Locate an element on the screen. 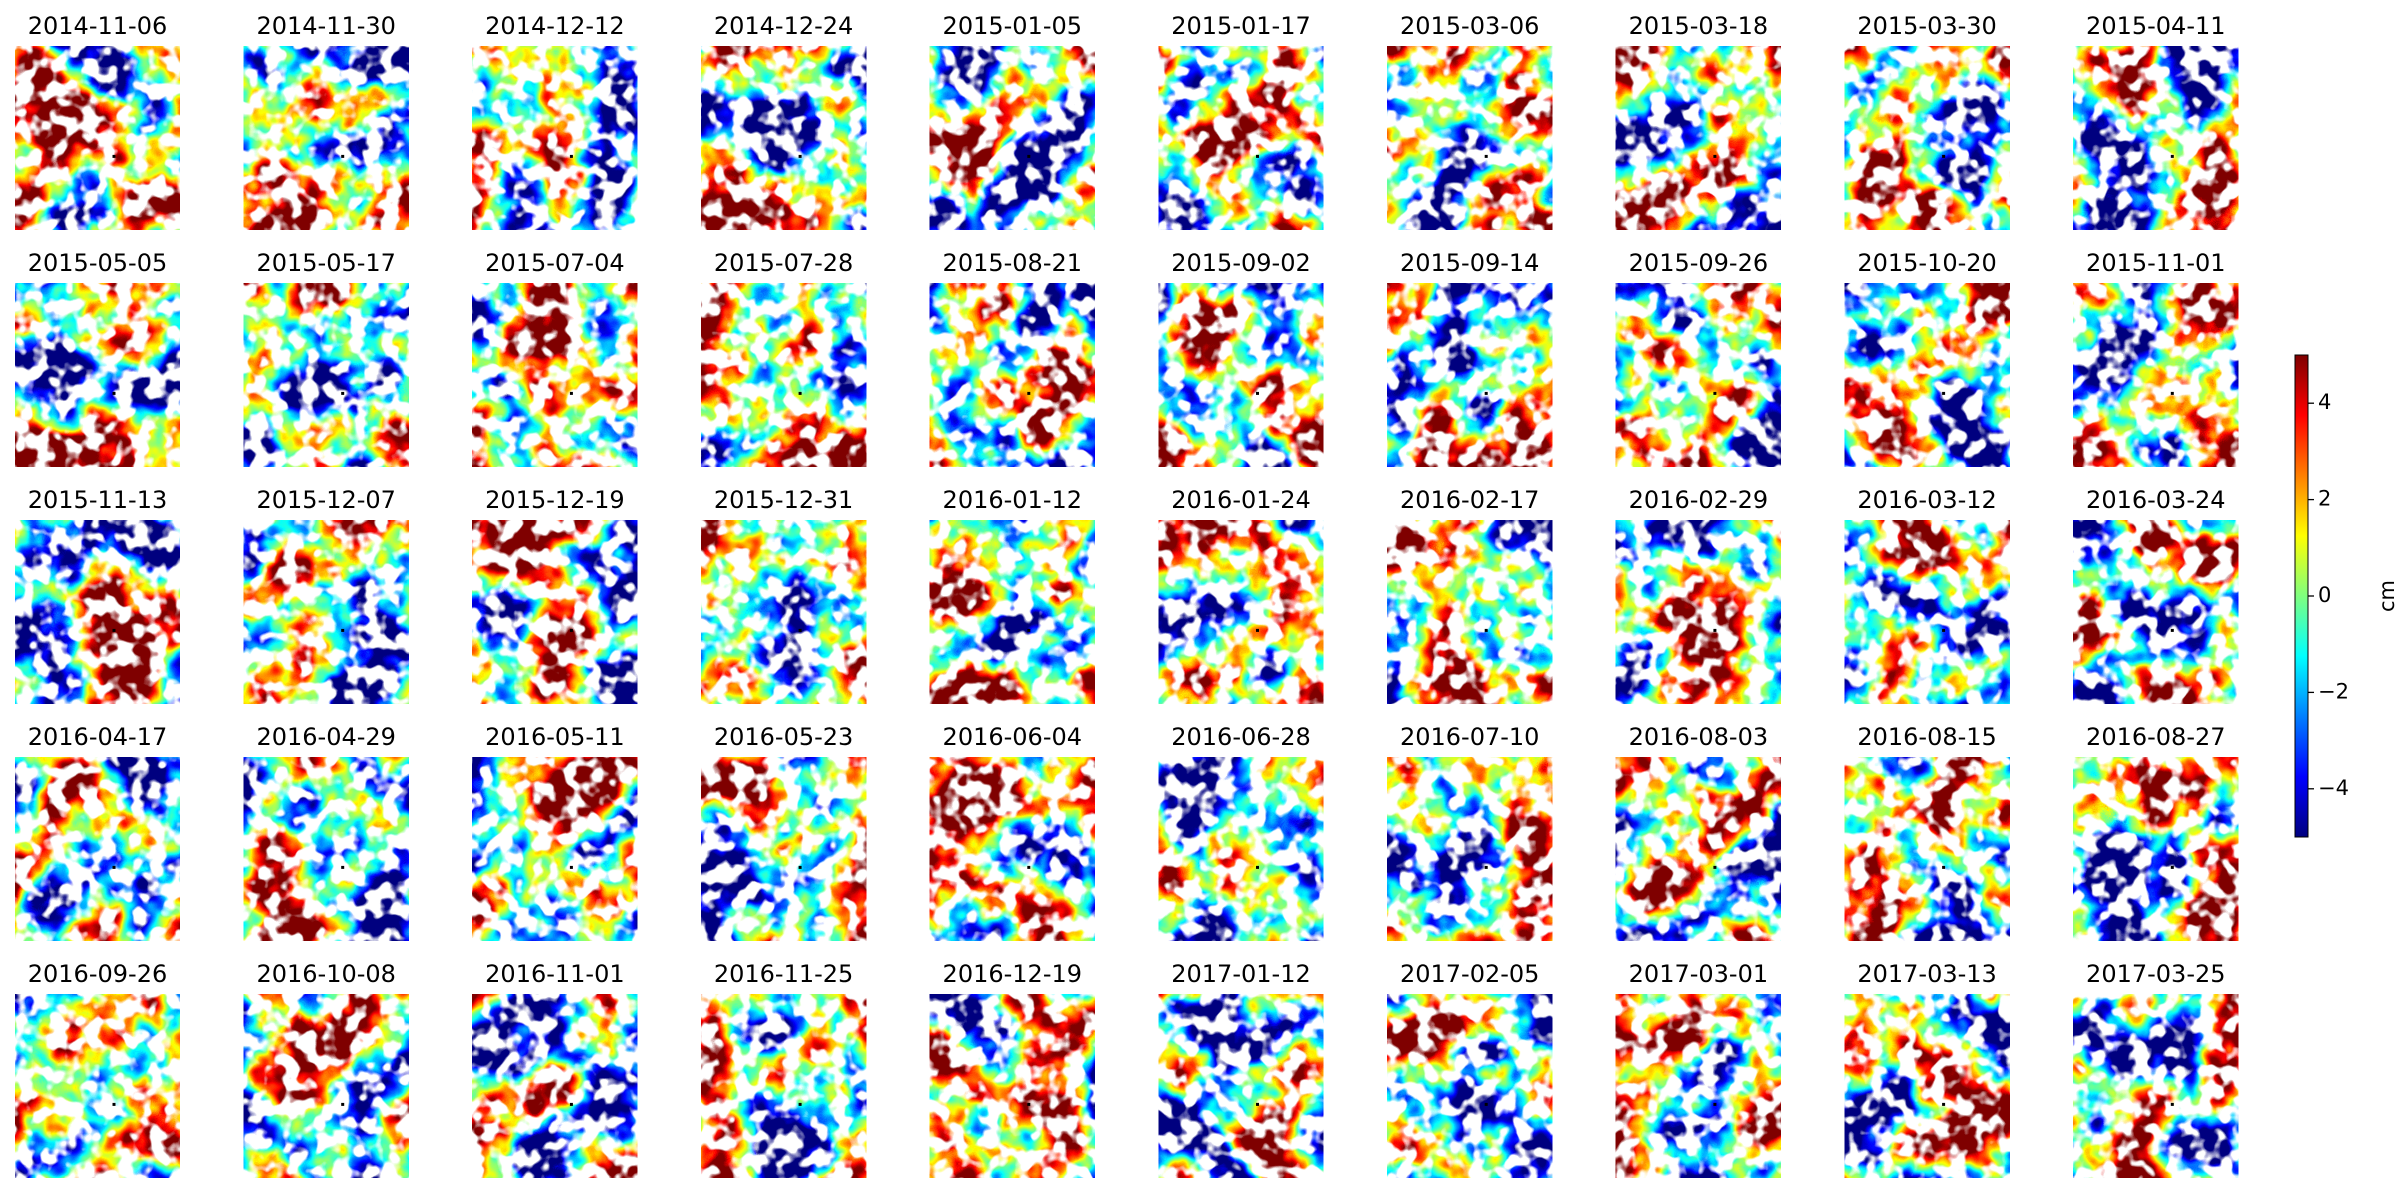 Image resolution: width=2395 pixels, height=1186 pixels. panel-title: 2015-05-17 is located at coordinates (325, 263).